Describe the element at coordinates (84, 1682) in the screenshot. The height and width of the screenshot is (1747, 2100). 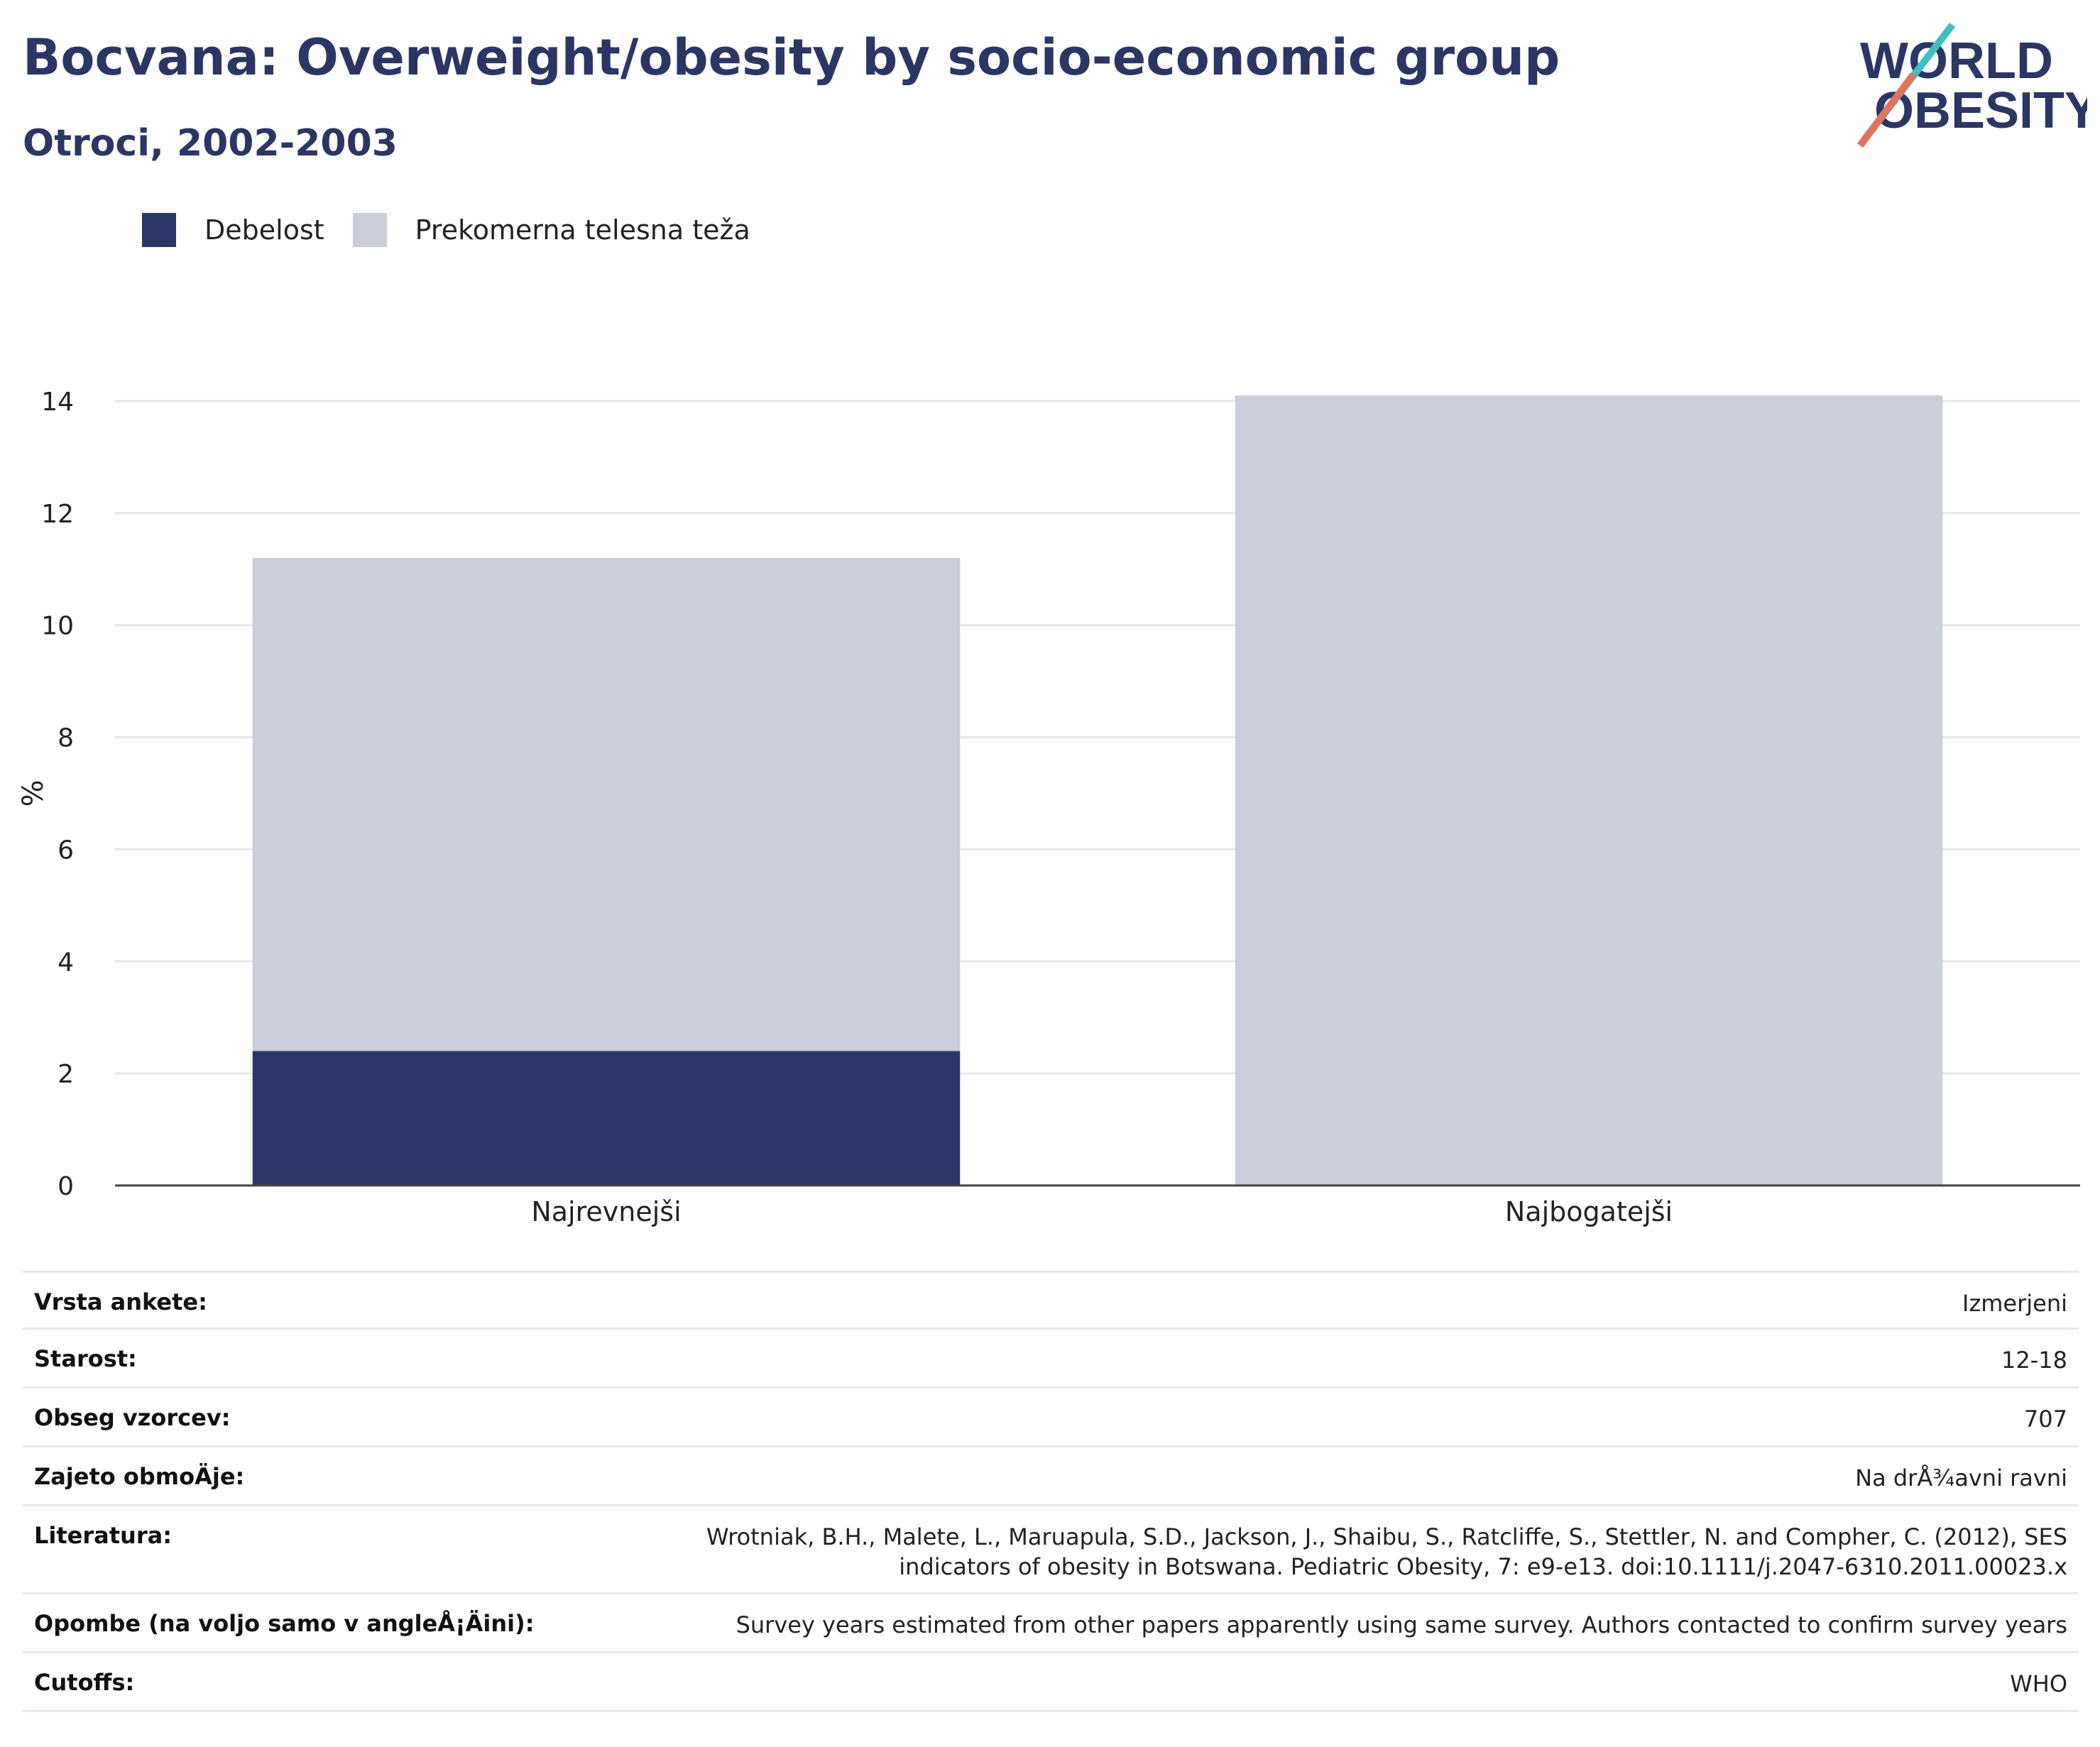
I see `metadata-label: Cutoffs:` at that location.